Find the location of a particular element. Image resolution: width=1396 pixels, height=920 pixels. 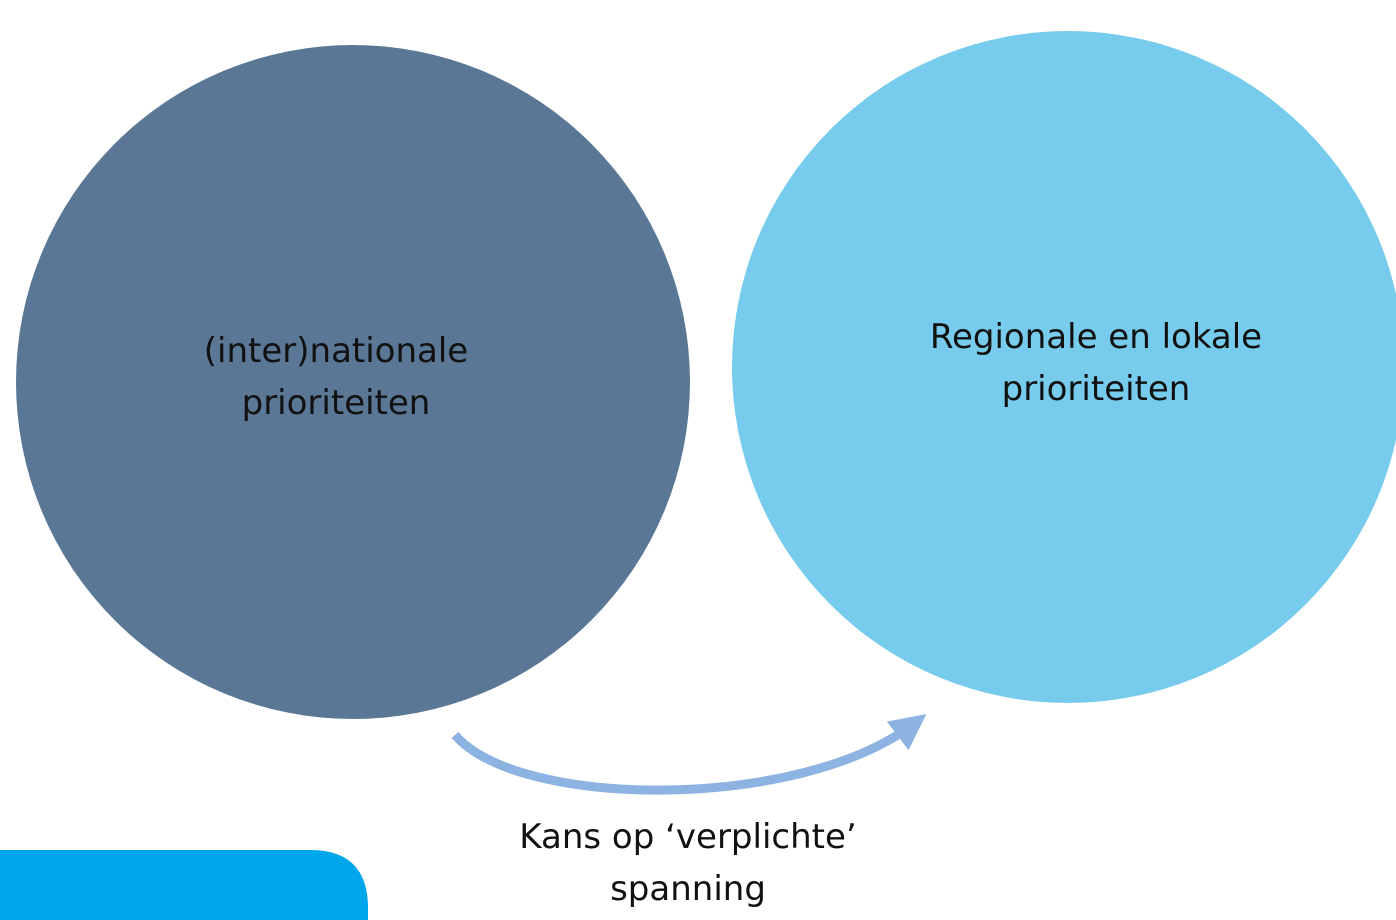

corner-shape is located at coordinates (184, 885).